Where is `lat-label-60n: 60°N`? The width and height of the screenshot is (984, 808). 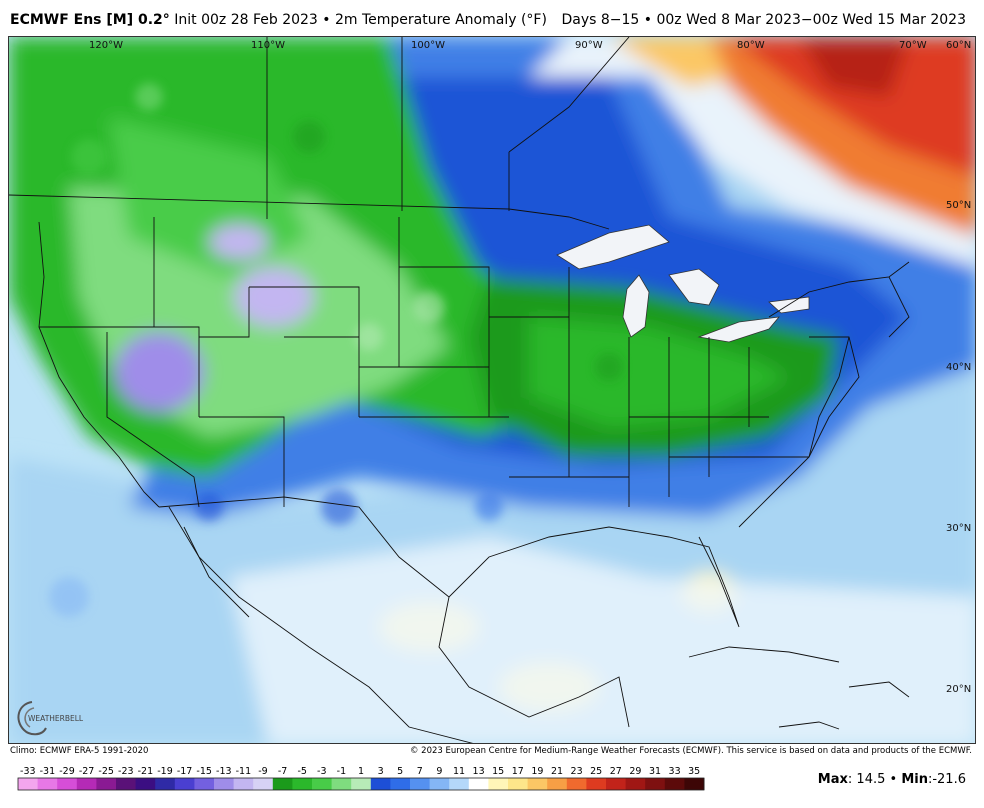 lat-label-60n: 60°N is located at coordinates (958, 45).